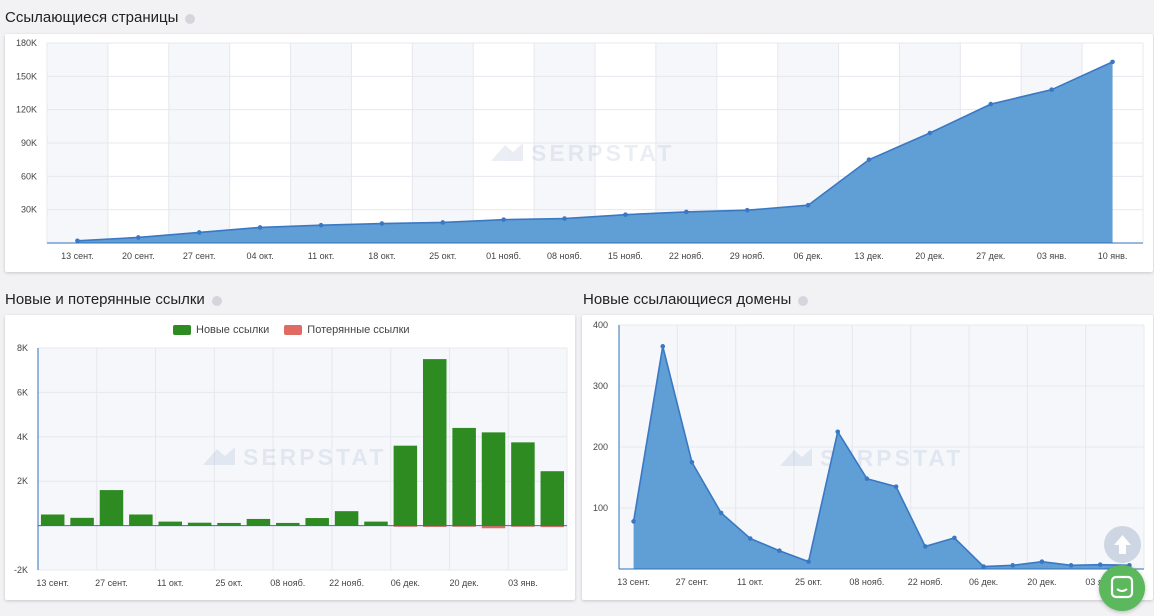 This screenshot has width=1154, height=616. Describe the element at coordinates (600, 325) in the screenshot. I see `y-tick-label: 400` at that location.